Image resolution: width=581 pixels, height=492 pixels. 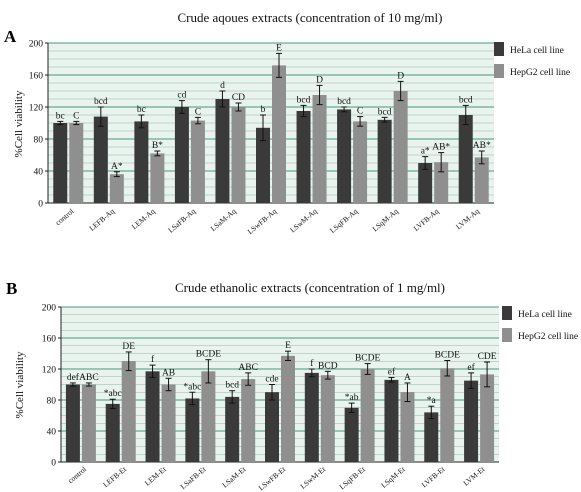 What do you see at coordinates (432, 401) in the screenshot?
I see `significance-label: *a` at bounding box center [432, 401].